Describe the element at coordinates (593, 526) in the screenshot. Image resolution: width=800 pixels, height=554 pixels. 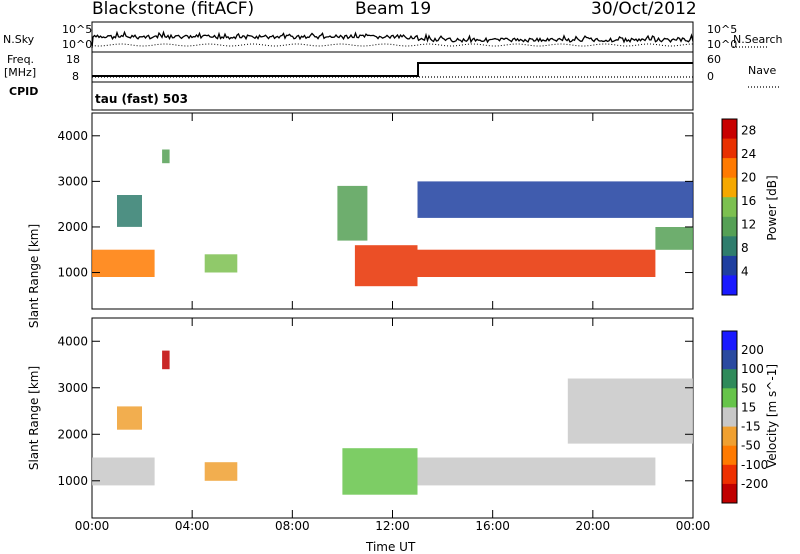
I see `xtick-label-5: 20:00` at that location.